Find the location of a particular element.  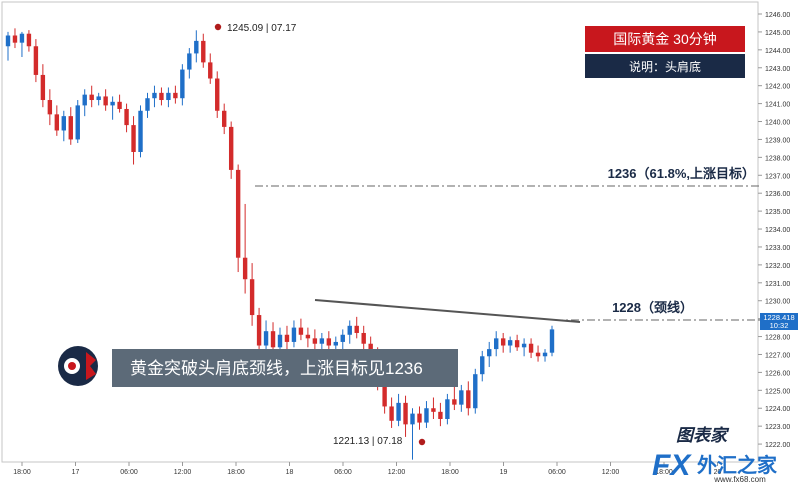

y-tick-label: 1228.00 is located at coordinates (777, 338).